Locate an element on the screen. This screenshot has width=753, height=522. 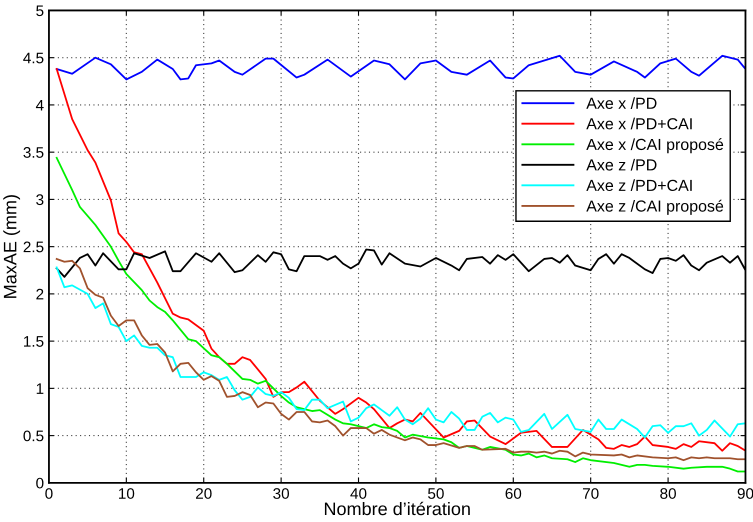
legend-label: Axe x /PD+CAI is located at coordinates (639, 124).